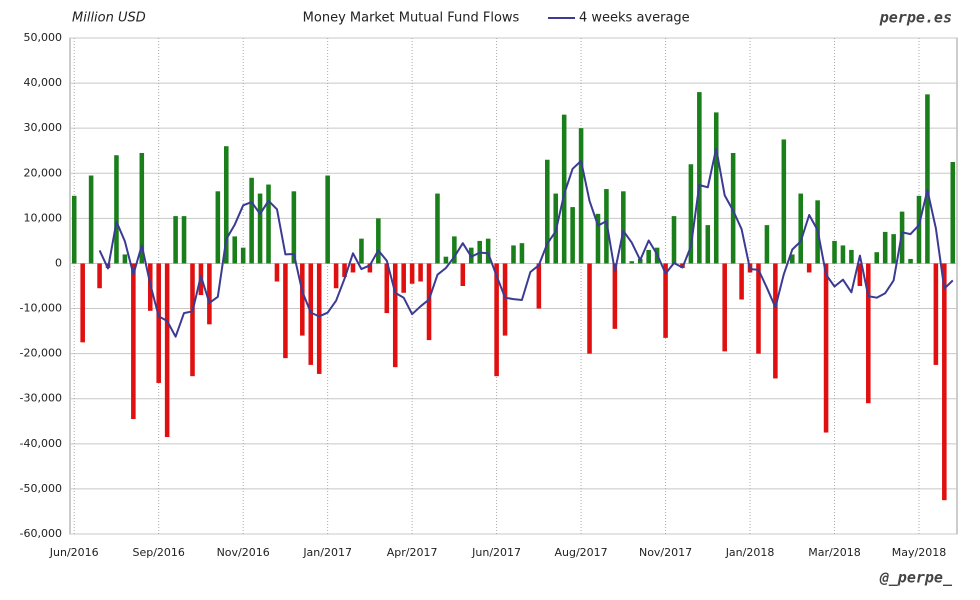 This screenshot has height=600, width=980. I want to click on y-tick-label: -50,000, so click(41, 488).